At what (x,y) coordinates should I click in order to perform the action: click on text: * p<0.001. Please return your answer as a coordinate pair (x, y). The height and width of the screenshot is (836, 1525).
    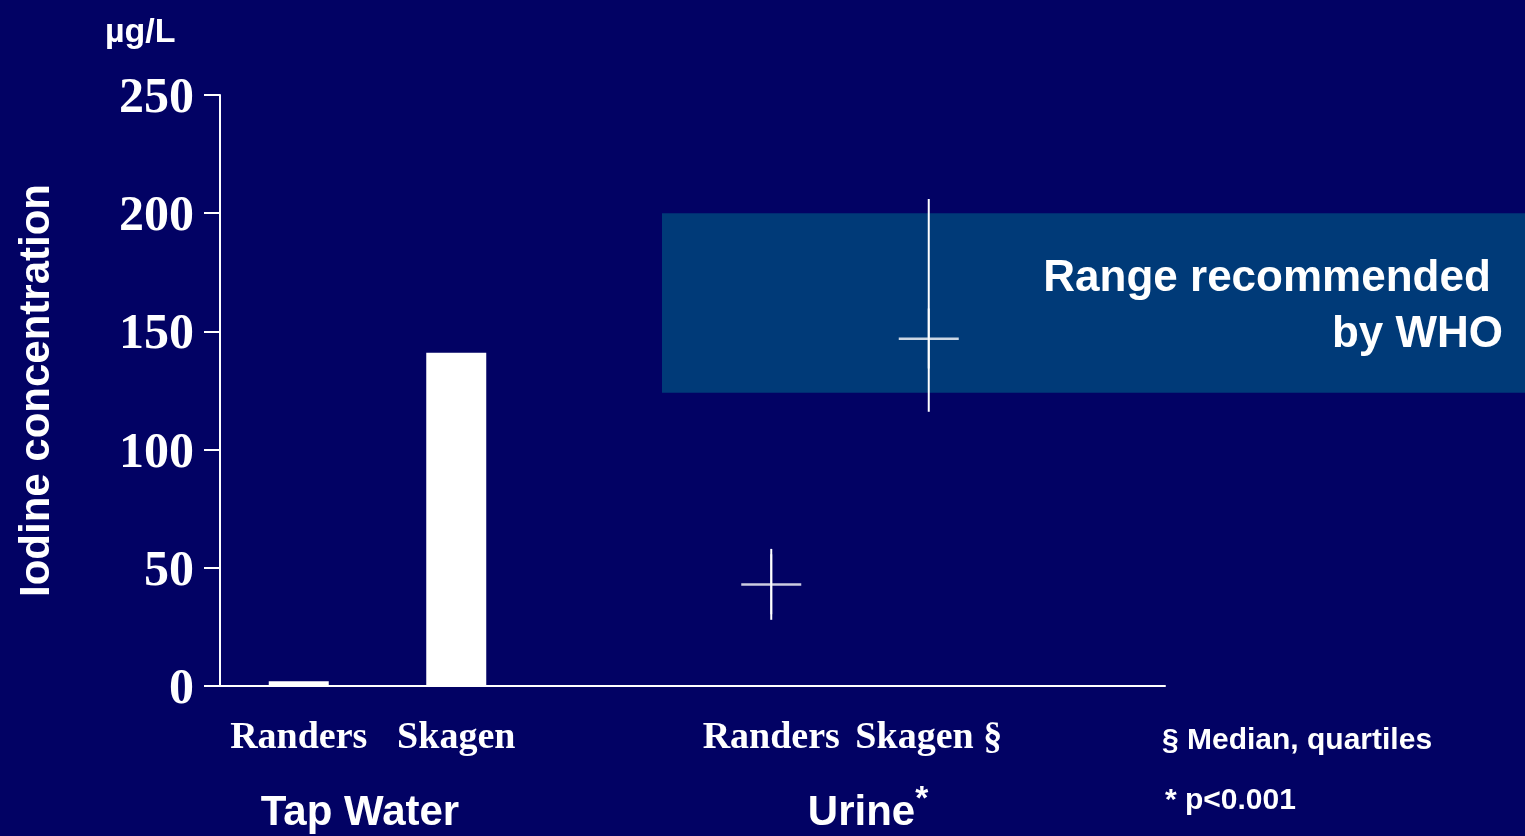
    Looking at the image, I should click on (1230, 798).